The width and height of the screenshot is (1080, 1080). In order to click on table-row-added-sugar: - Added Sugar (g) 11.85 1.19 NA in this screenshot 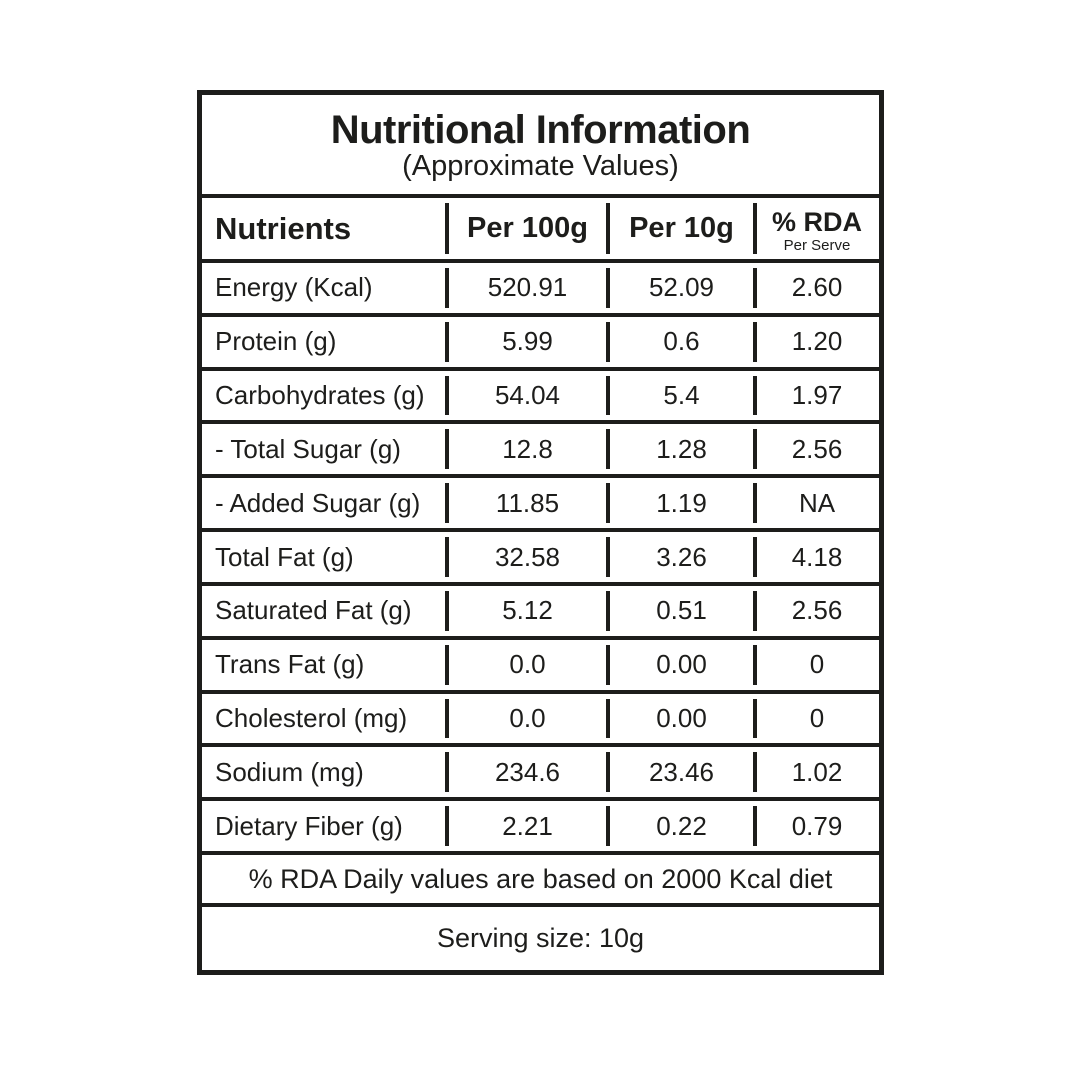, I will do `click(540, 505)`.